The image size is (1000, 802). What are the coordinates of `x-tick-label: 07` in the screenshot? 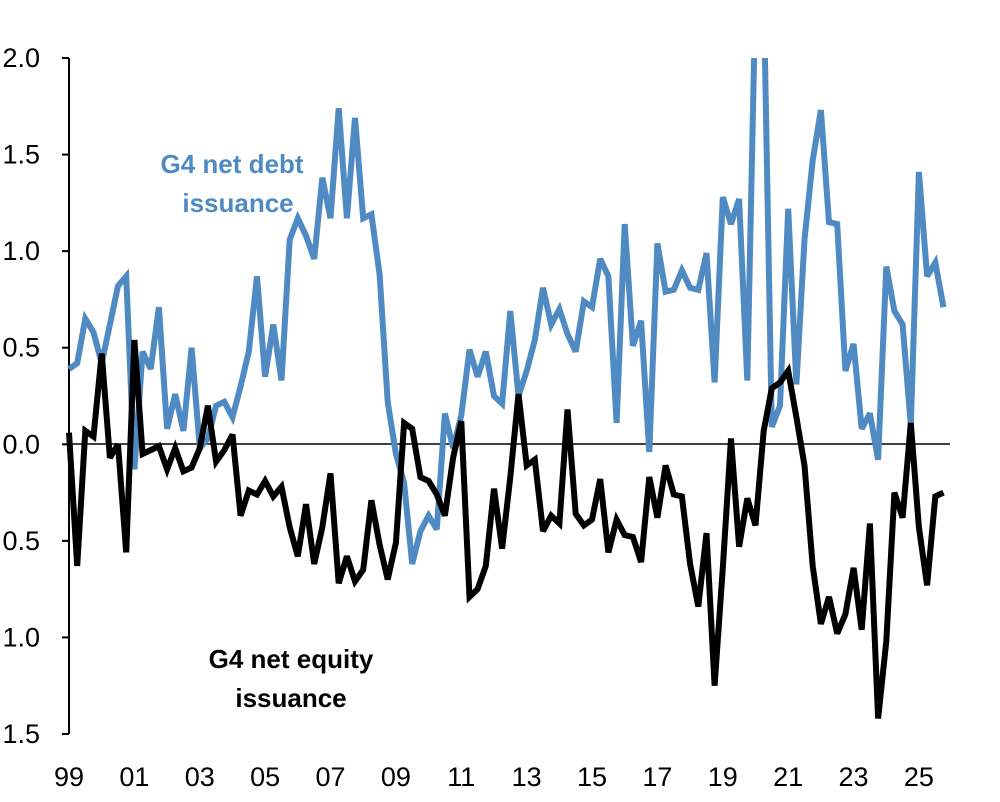 It's located at (330, 777).